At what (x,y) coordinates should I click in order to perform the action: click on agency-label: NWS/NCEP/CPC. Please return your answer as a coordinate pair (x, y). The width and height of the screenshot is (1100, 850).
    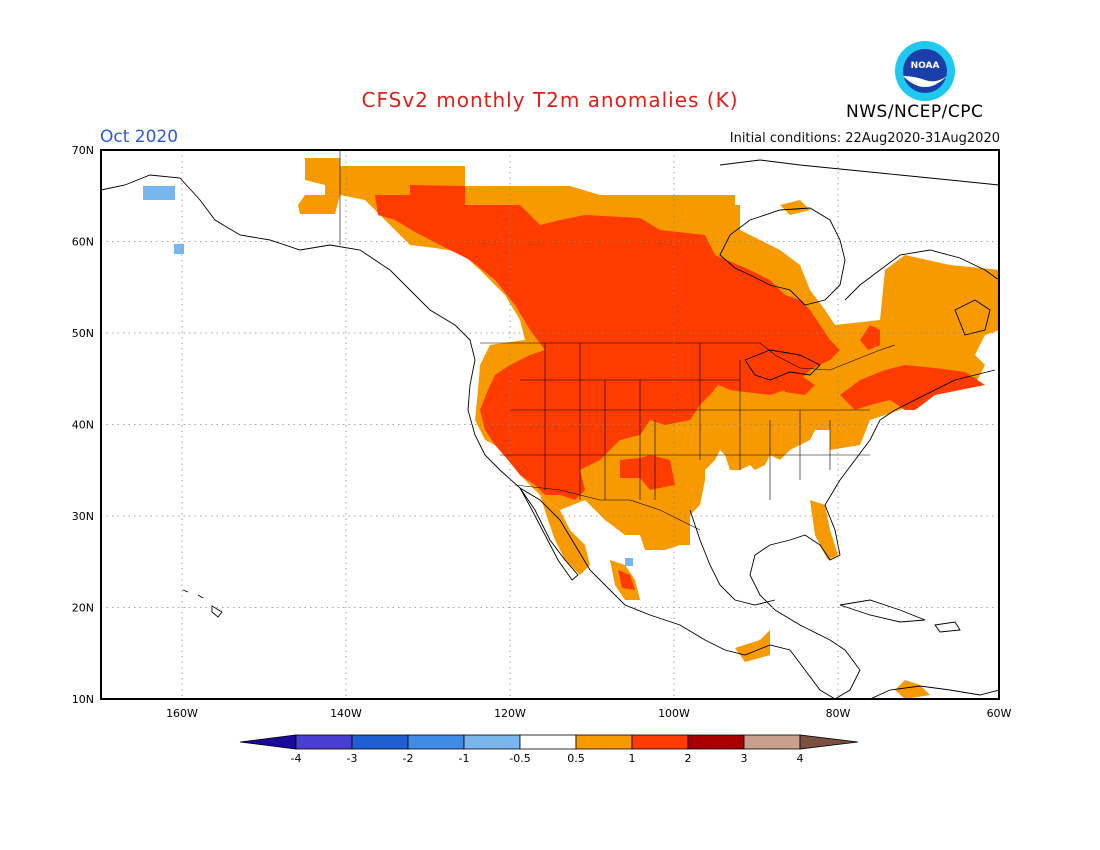
    Looking at the image, I should click on (915, 112).